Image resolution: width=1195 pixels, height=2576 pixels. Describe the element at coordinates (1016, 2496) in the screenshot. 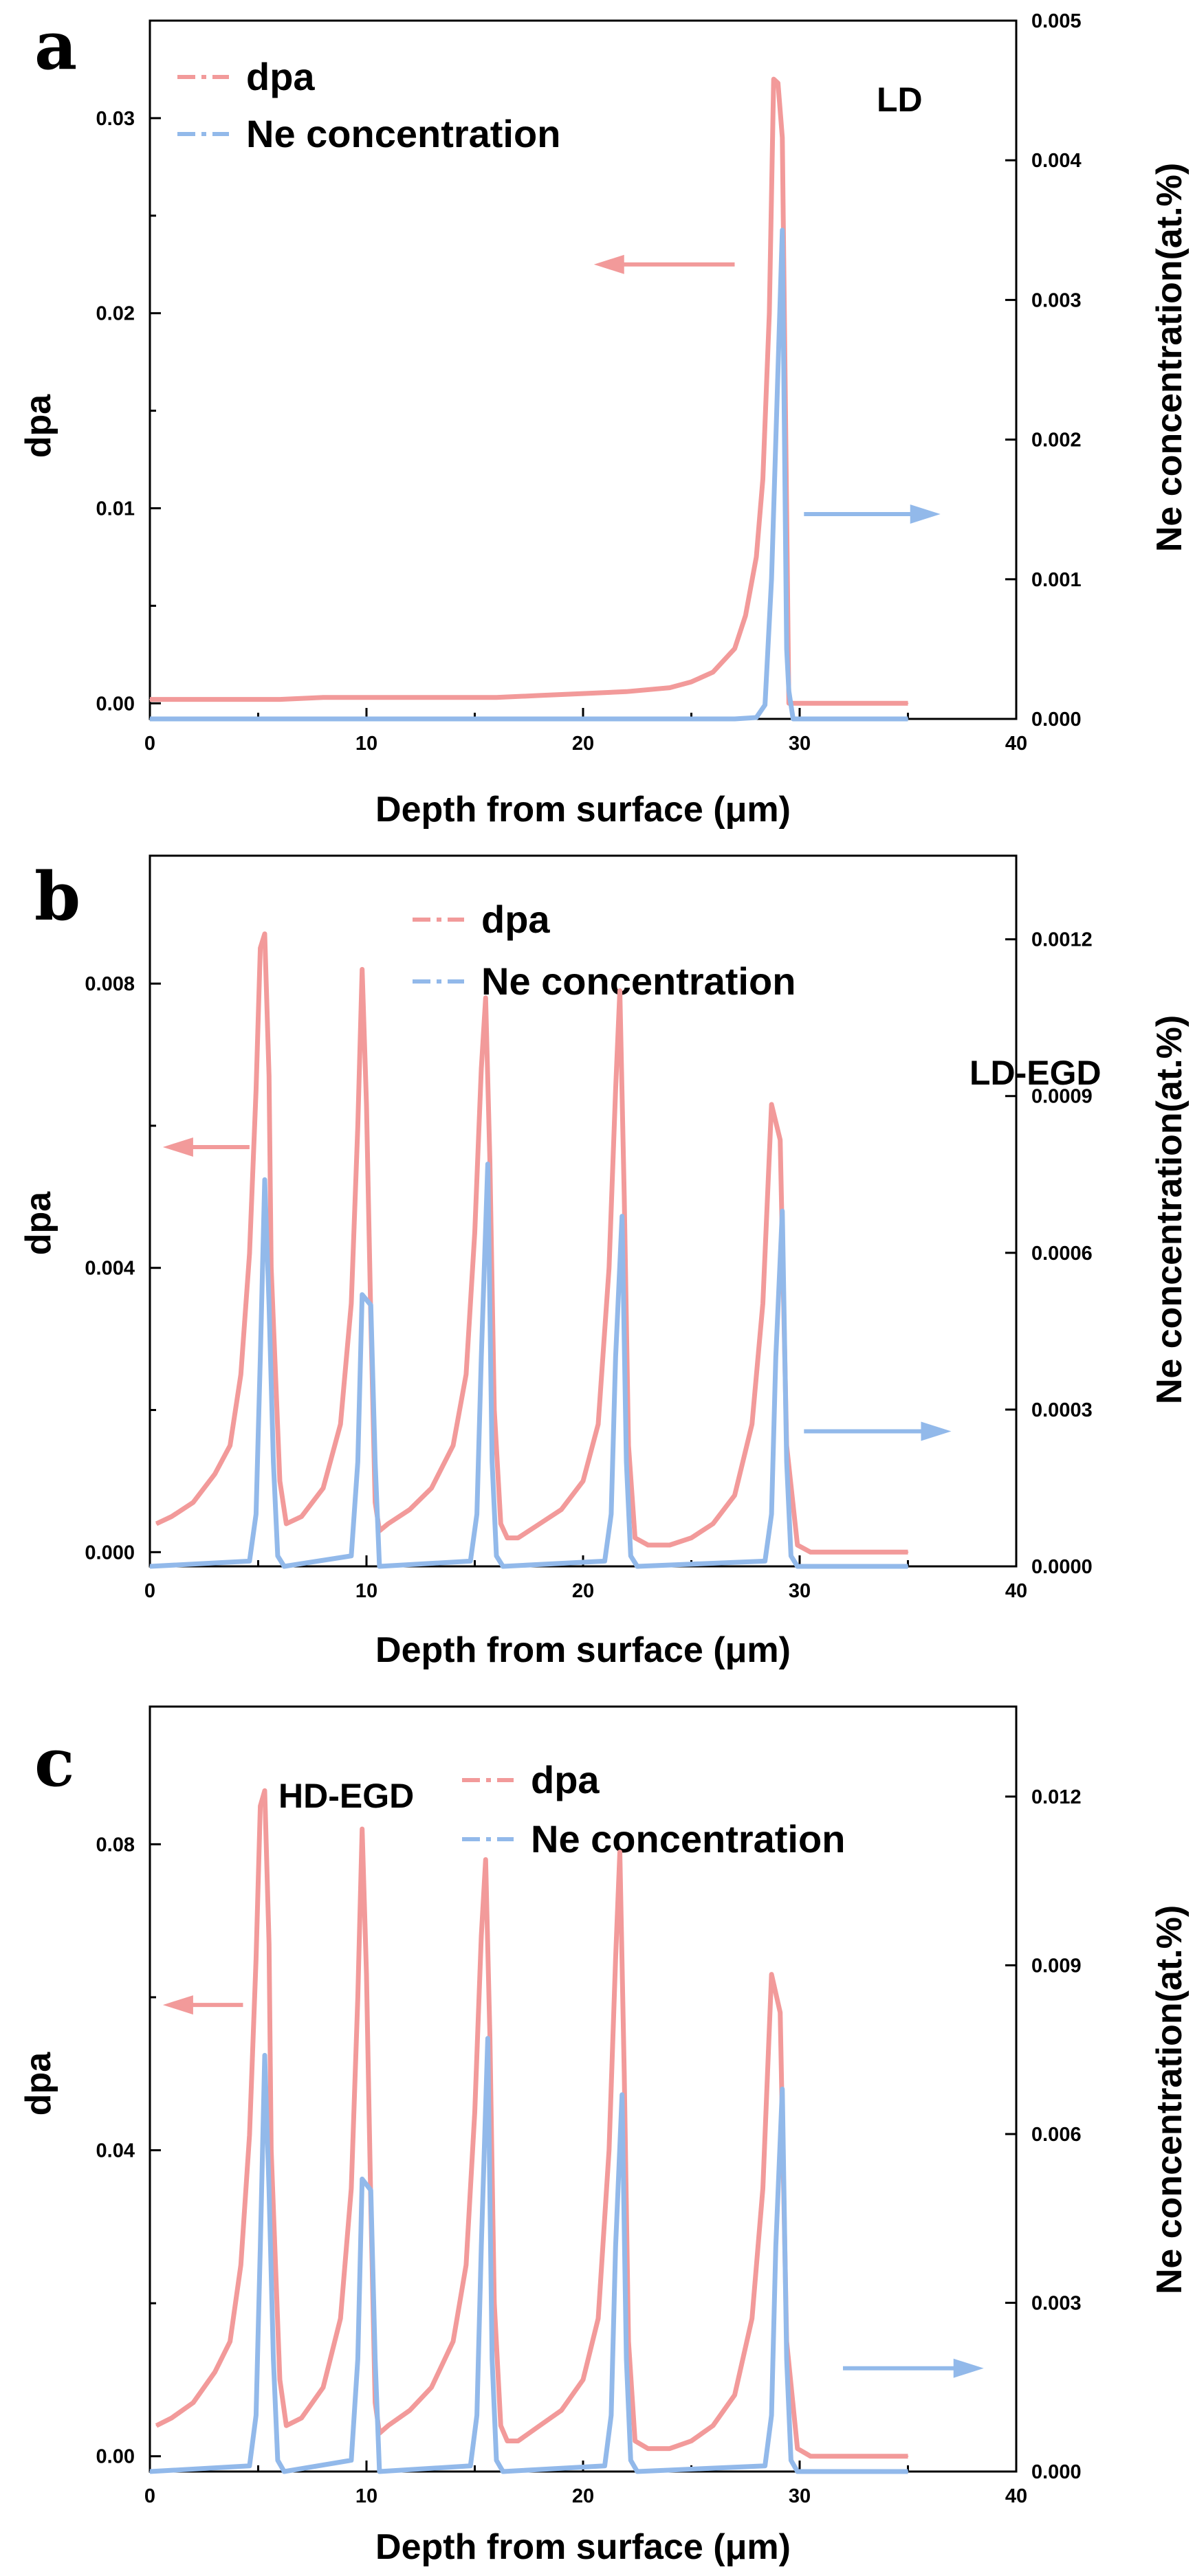

I see `x-tick-label: 40` at that location.